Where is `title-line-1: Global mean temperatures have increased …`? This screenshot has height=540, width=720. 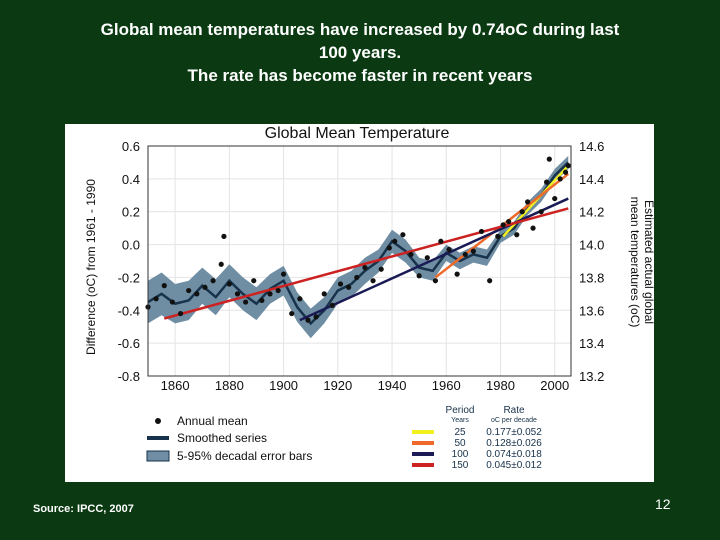
title-line-1: Global mean temperatures have increased … is located at coordinates (360, 29).